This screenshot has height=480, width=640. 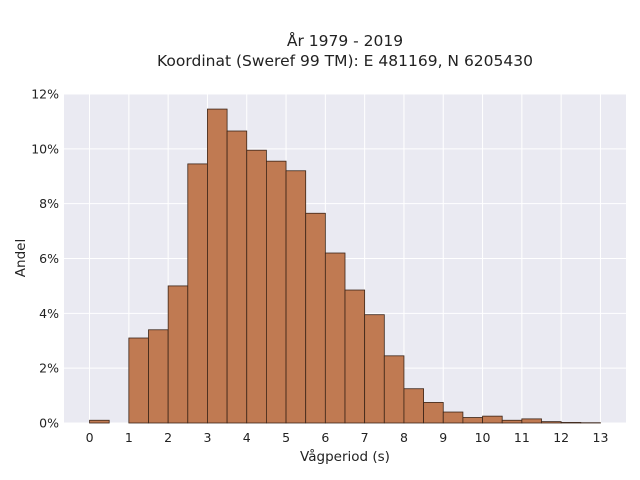 I want to click on x-tick-label: 8, so click(x=404, y=437).